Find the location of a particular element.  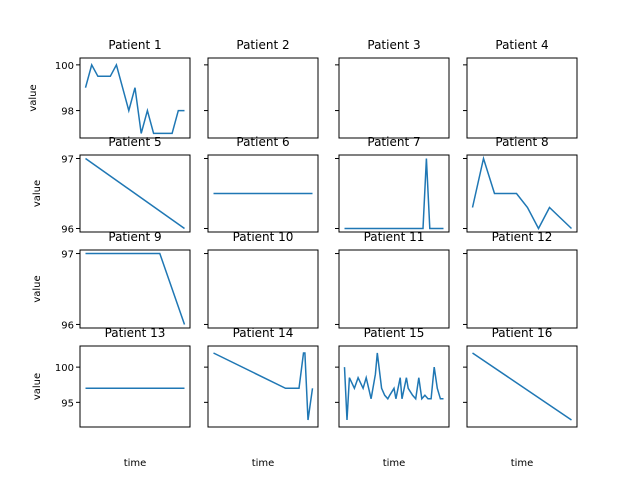

subplot-title: Patient 13 is located at coordinates (135, 333).